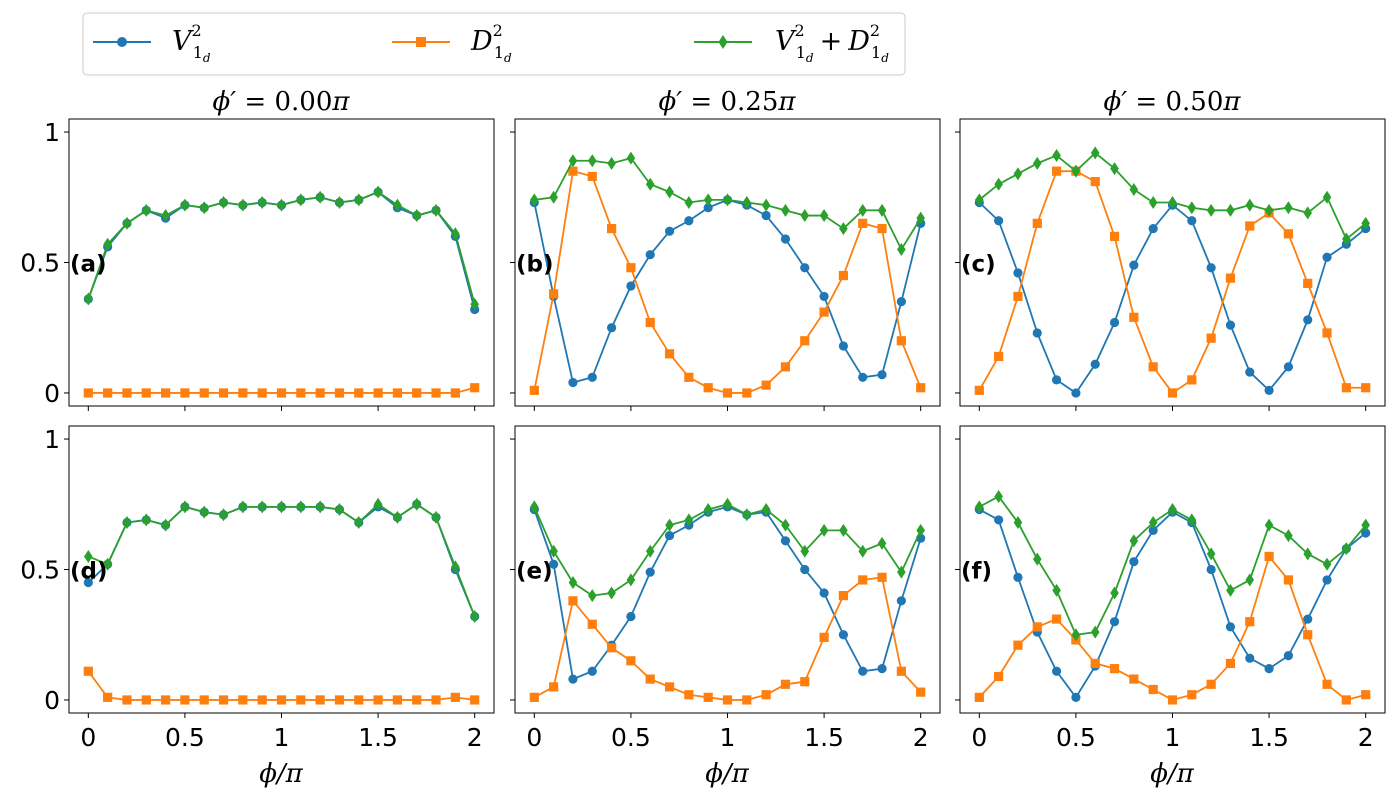  What do you see at coordinates (40, 570) in the screenshot?
I see `y-tick-label: 0.5` at bounding box center [40, 570].